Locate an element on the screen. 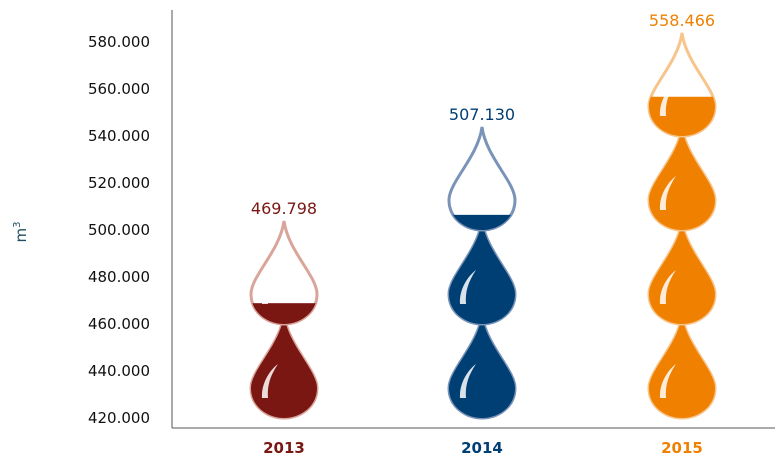 This screenshot has height=459, width=778. y-tick-label: 420.000 is located at coordinates (119, 418).